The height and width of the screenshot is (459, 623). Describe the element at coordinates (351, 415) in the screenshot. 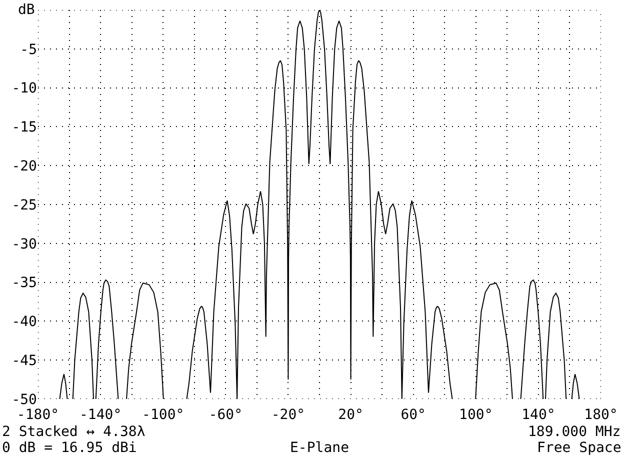

I see `x-tick-label: 20°` at that location.